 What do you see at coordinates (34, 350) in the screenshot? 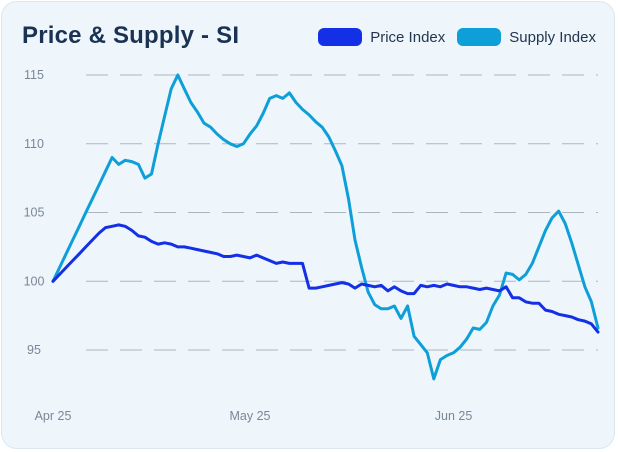
I see `y-tick-label: 95` at bounding box center [34, 350].